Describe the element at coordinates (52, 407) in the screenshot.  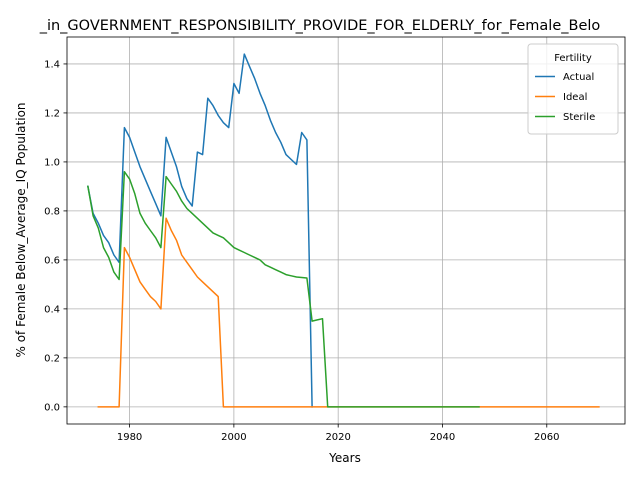
I see `y-tick-label: 0.0` at that location.